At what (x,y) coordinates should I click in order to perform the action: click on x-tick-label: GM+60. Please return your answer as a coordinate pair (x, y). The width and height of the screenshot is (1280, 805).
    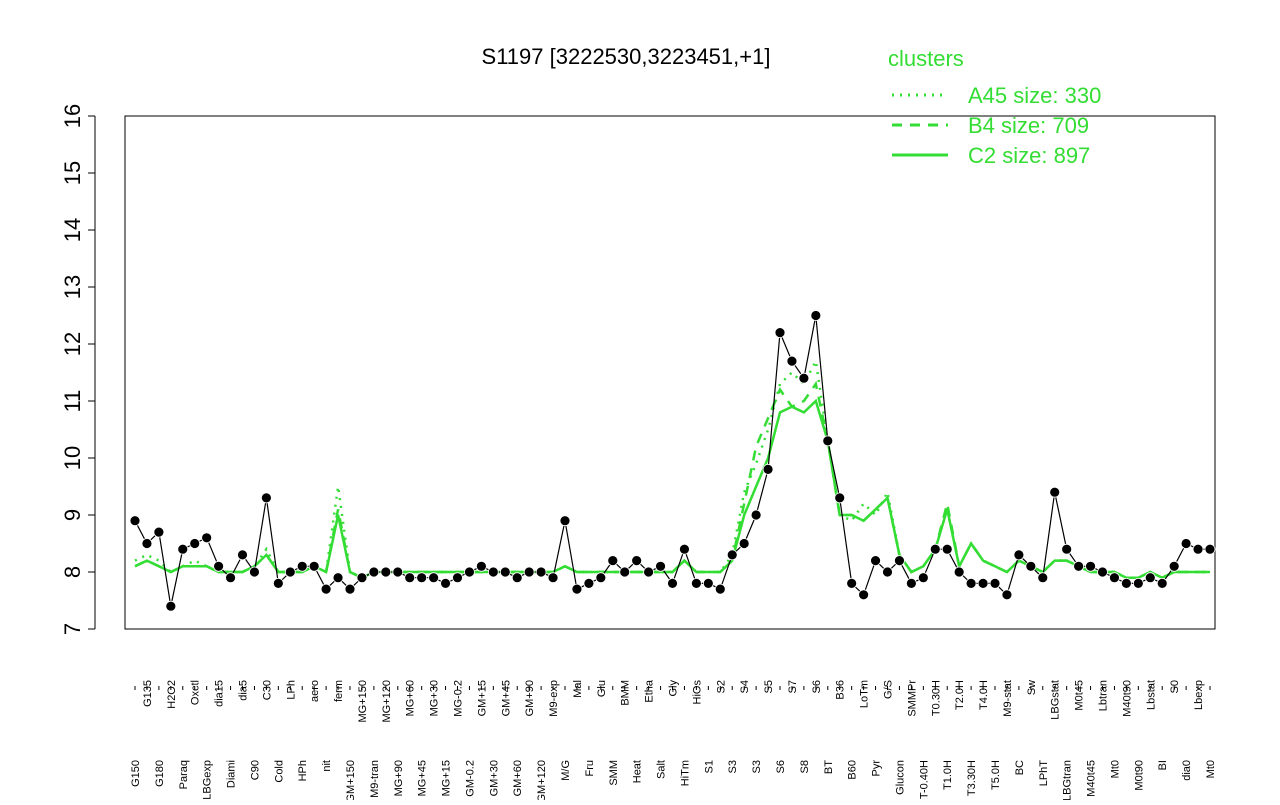
    Looking at the image, I should click on (518, 778).